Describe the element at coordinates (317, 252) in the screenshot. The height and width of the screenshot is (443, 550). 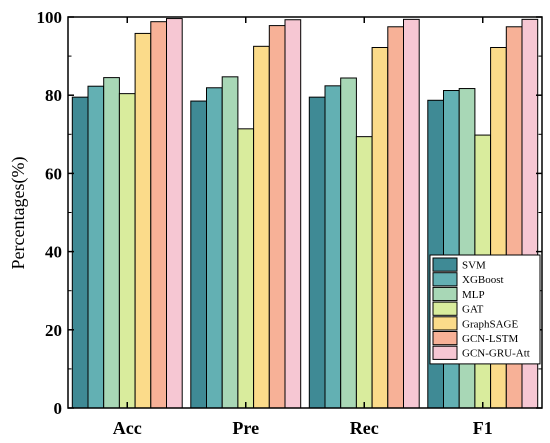
I see `bar-svm-rec` at that location.